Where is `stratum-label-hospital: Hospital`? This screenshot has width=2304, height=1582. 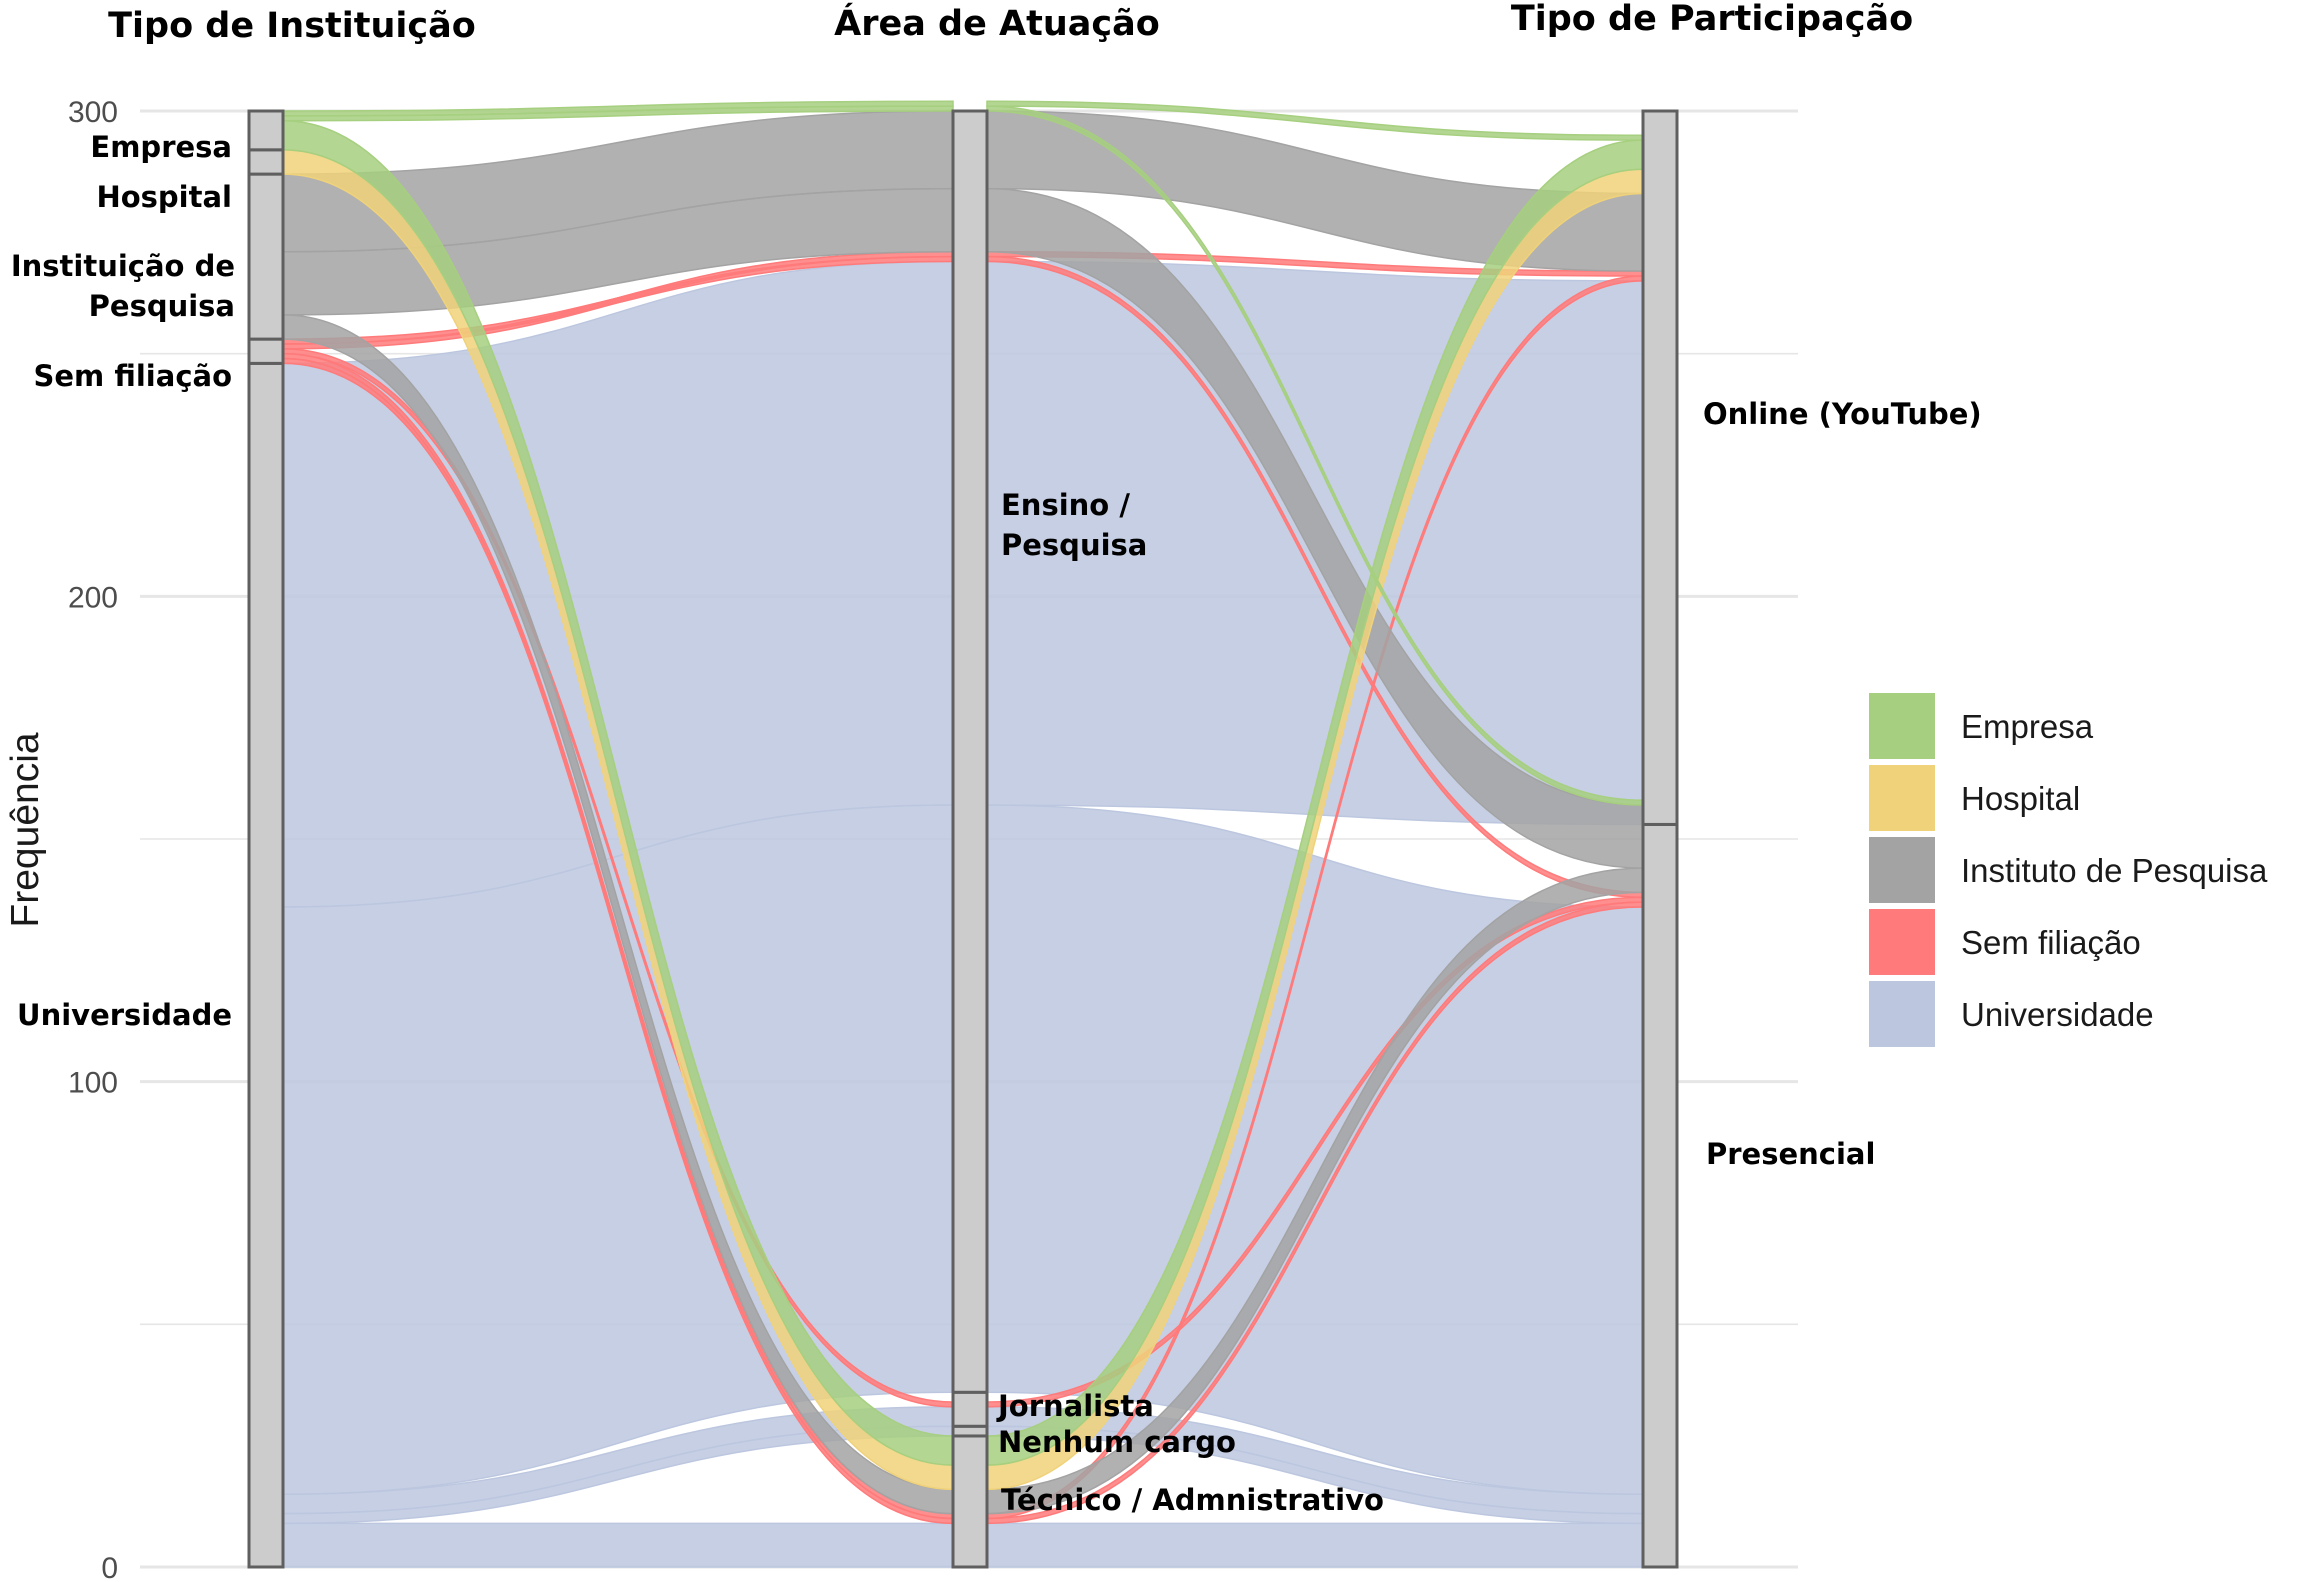
stratum-label-hospital: Hospital is located at coordinates (164, 197).